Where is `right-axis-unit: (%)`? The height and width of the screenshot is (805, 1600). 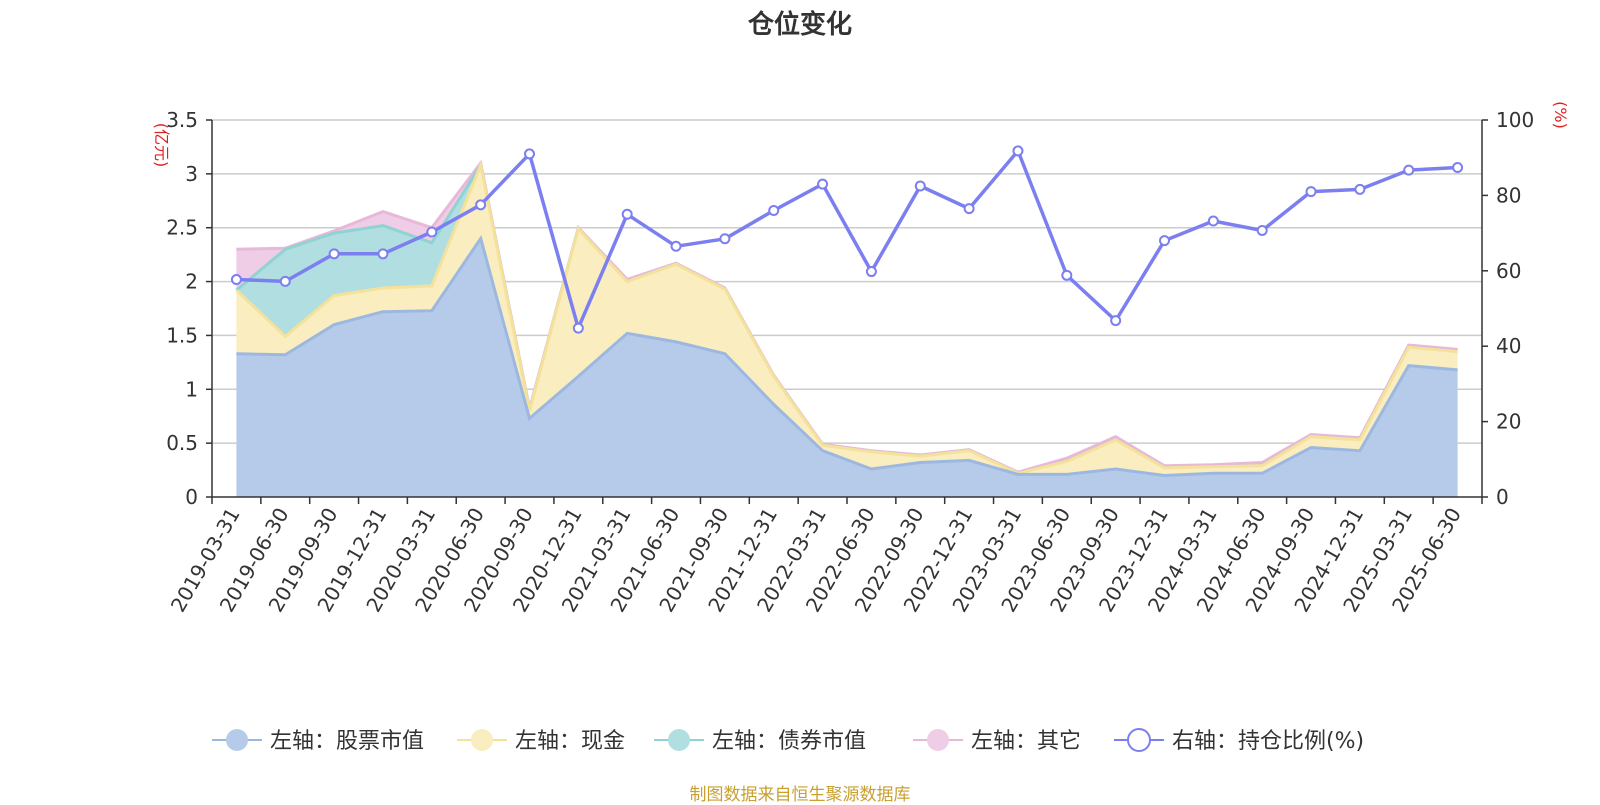
right-axis-unit: (%) is located at coordinates (1560, 115).